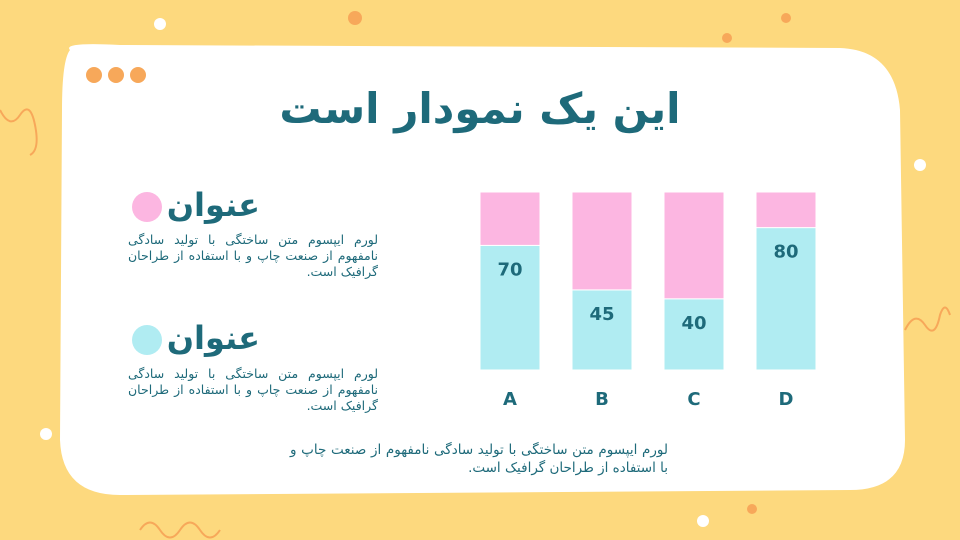 Image resolution: width=960 pixels, height=540 pixels. I want to click on x-tick-label: C, so click(693, 399).